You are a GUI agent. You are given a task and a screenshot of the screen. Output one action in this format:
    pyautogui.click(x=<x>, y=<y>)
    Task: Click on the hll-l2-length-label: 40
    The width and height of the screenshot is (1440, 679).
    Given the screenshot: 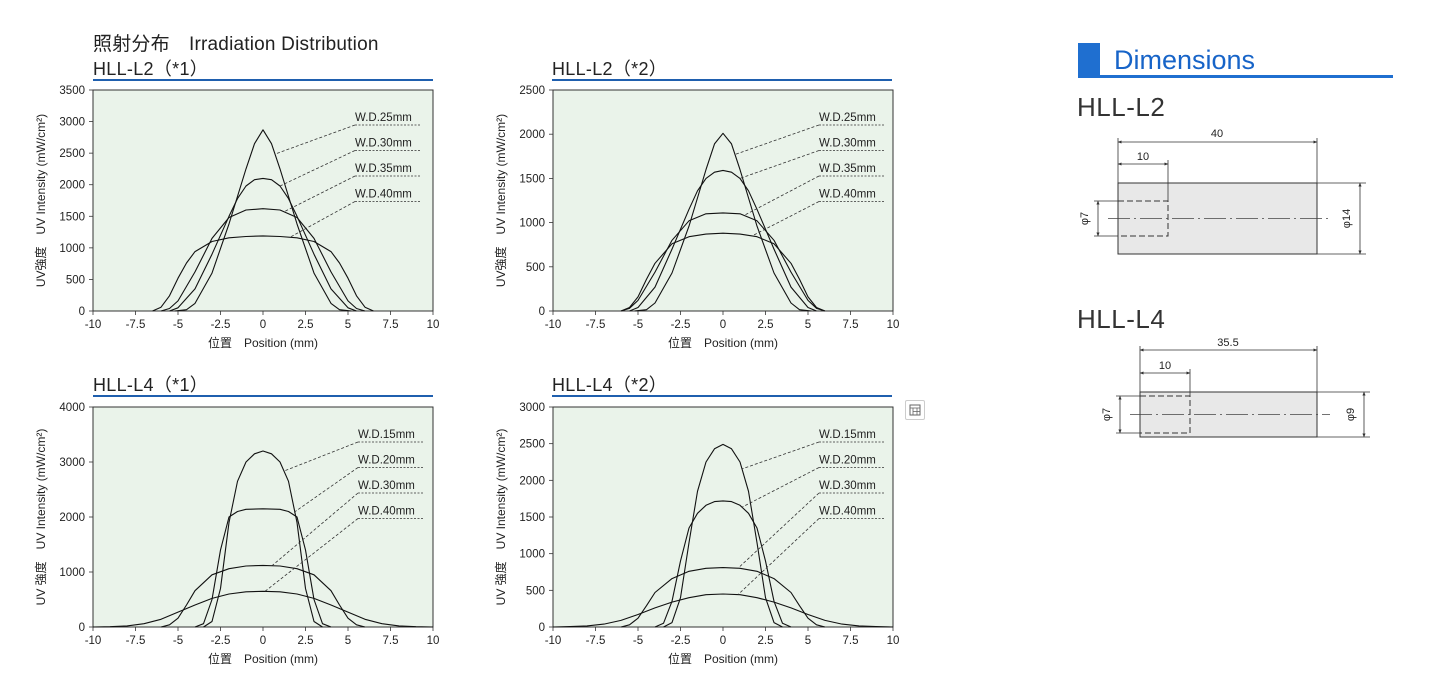 What is the action you would take?
    pyautogui.click(x=1217, y=134)
    